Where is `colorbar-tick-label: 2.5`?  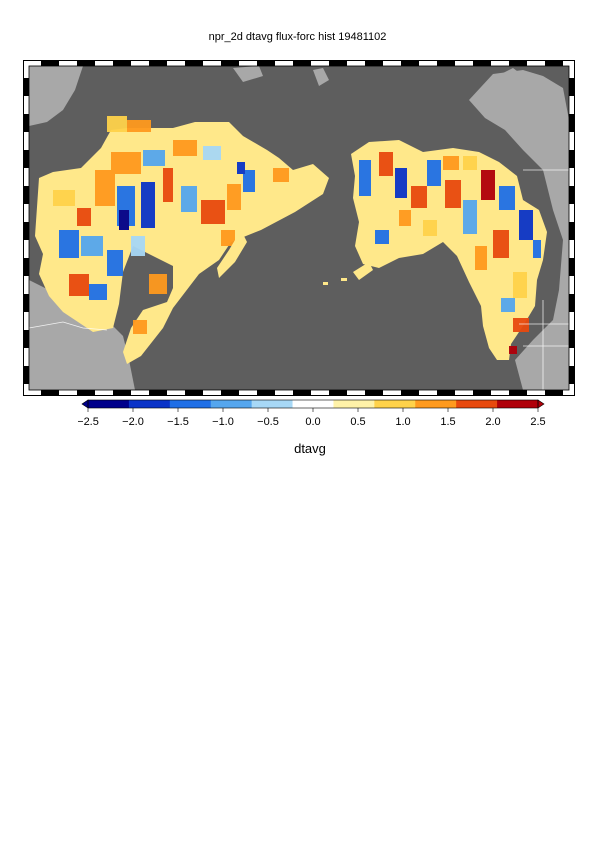 colorbar-tick-label: 2.5 is located at coordinates (537, 422).